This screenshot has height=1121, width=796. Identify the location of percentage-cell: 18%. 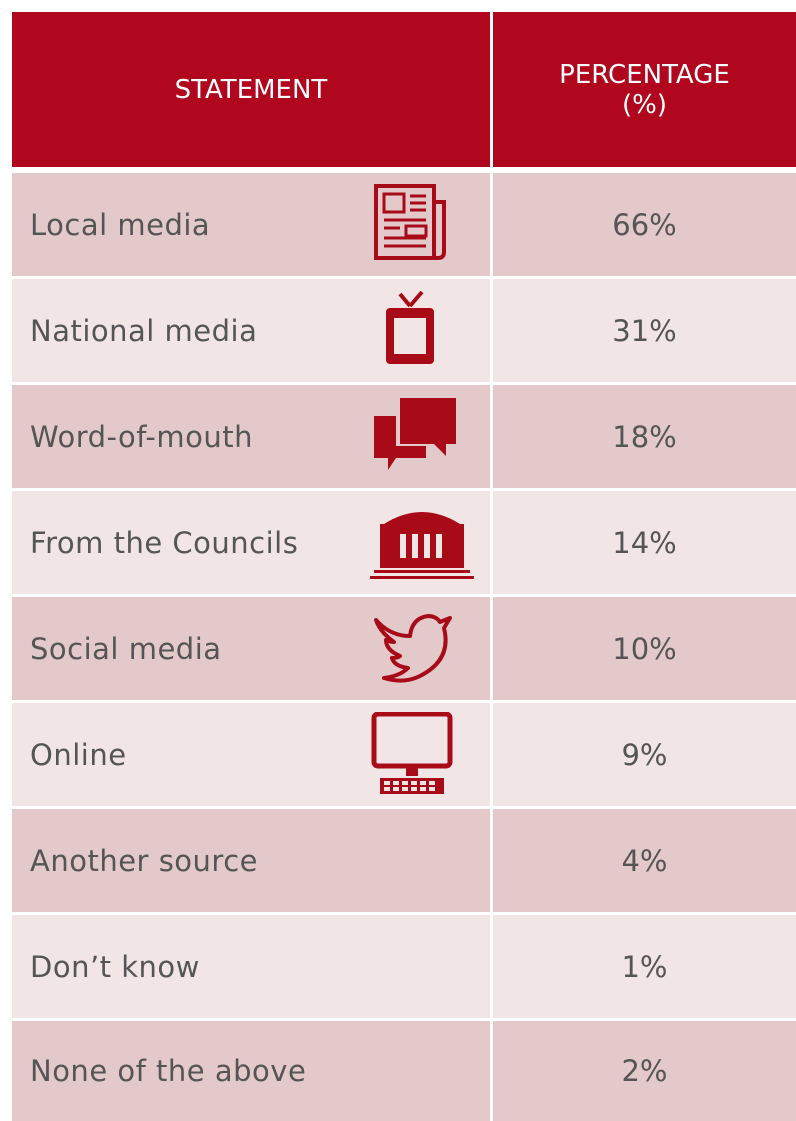
(644, 436).